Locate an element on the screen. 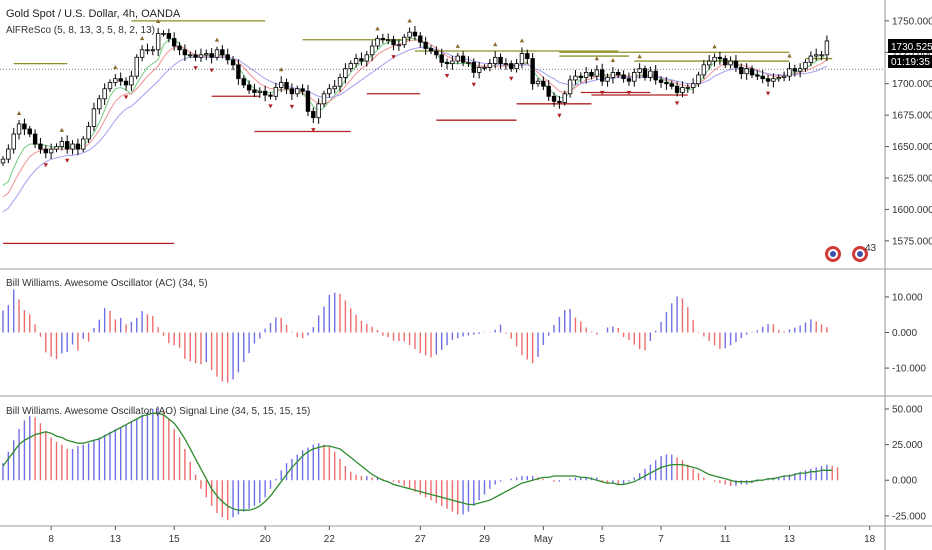 The image size is (932, 550). x-tick-label: 13 is located at coordinates (116, 539).